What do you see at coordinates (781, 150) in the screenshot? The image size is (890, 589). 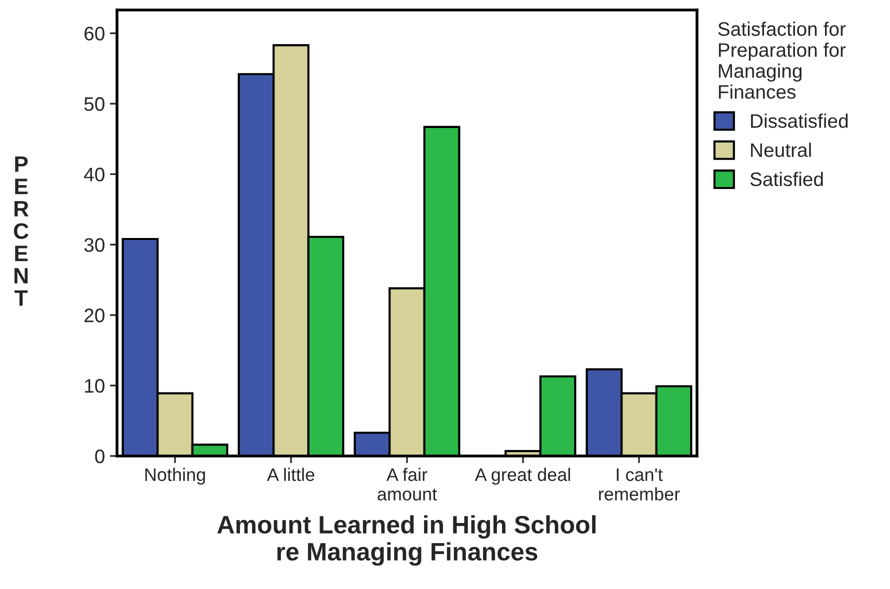 I see `legend-label: Neutral` at bounding box center [781, 150].